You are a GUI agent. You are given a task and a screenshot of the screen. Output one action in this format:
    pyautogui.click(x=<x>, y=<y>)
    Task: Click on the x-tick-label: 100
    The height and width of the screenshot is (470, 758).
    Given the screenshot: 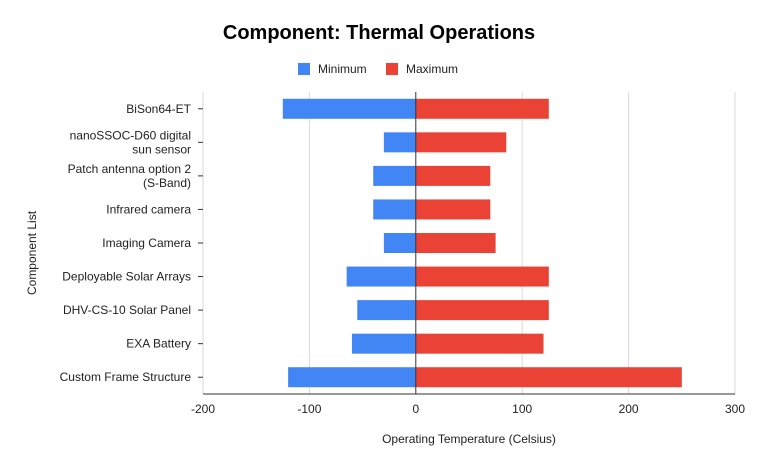 What is the action you would take?
    pyautogui.click(x=522, y=409)
    